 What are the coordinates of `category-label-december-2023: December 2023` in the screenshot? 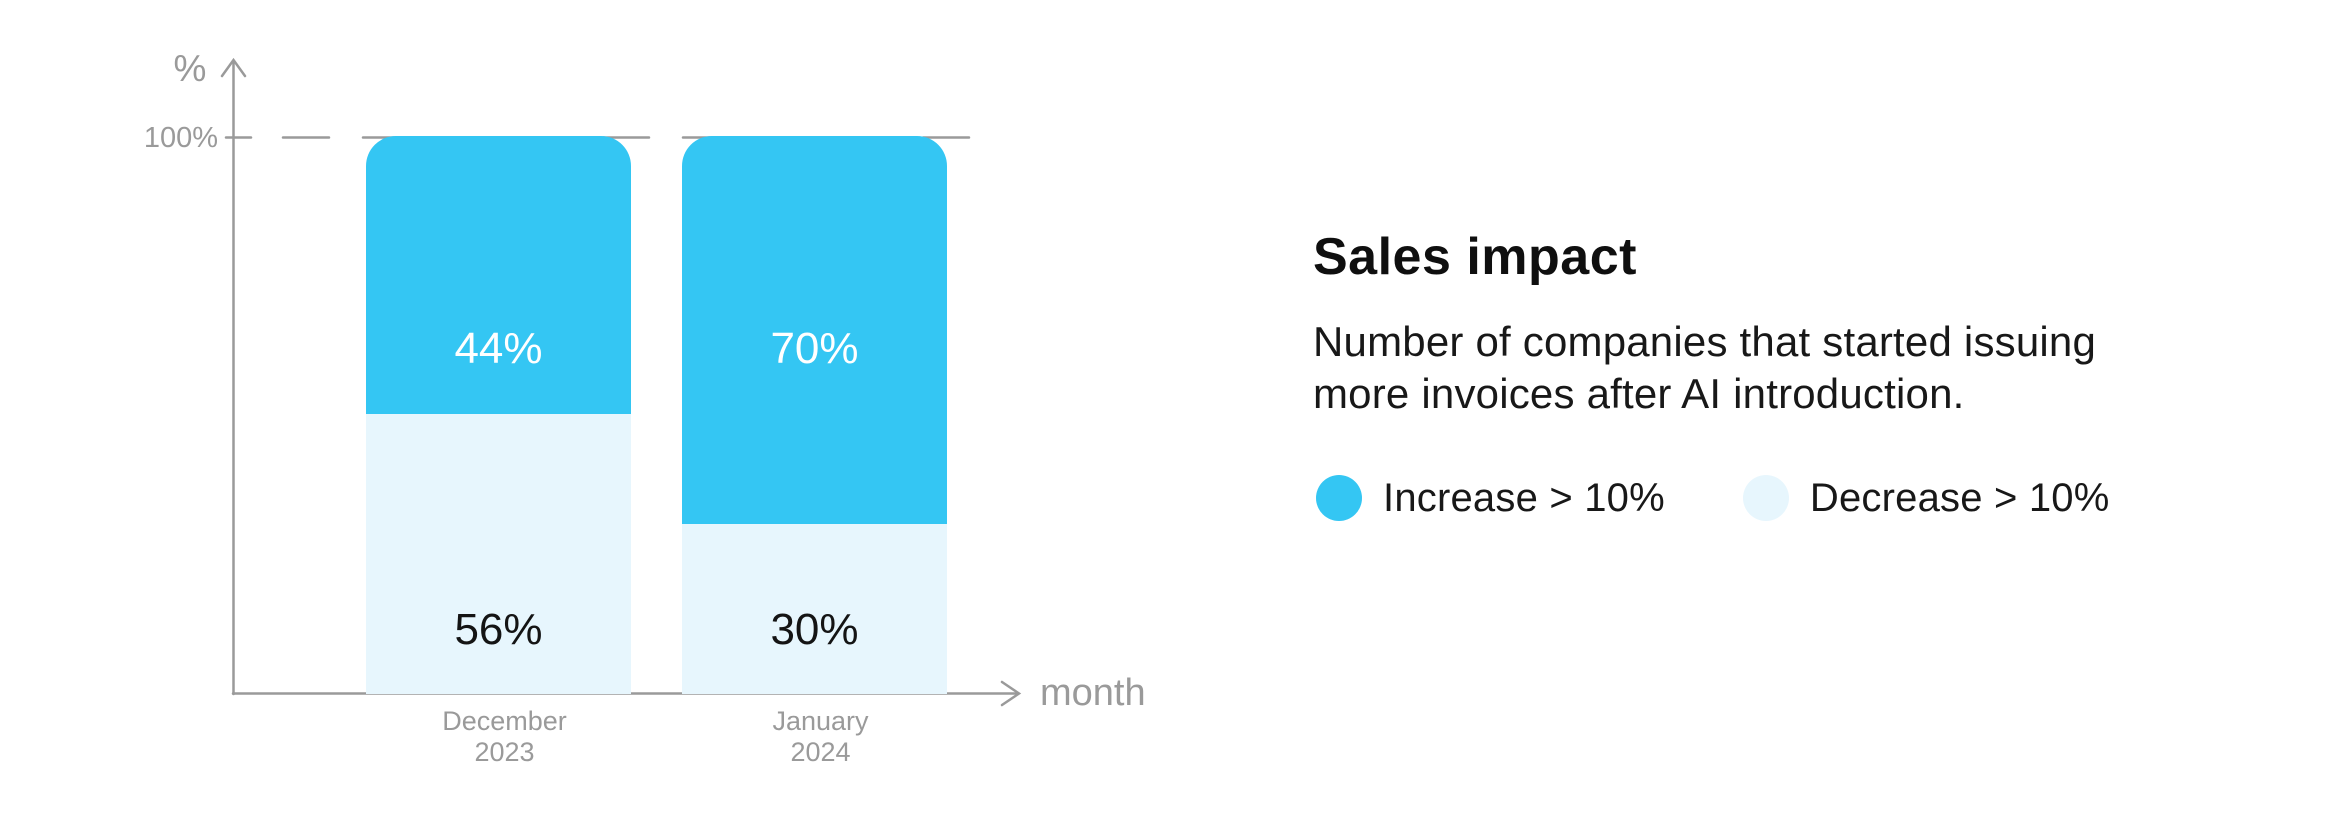 It's located at (504, 737).